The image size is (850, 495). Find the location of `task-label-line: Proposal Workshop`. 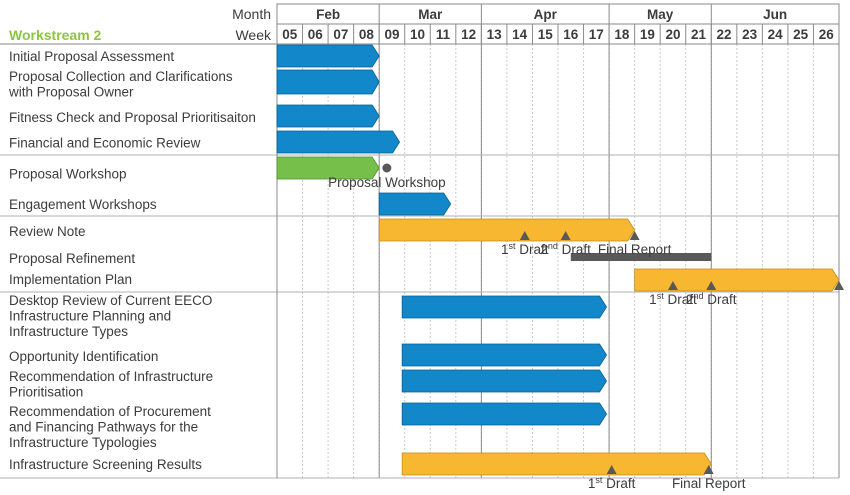

task-label-line: Proposal Workshop is located at coordinates (68, 174).